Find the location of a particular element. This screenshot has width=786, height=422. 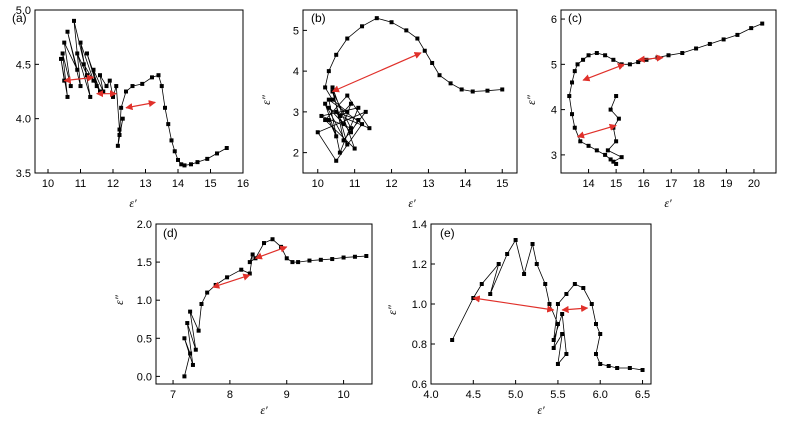

x-tick-label: 14 is located at coordinates (588, 184).